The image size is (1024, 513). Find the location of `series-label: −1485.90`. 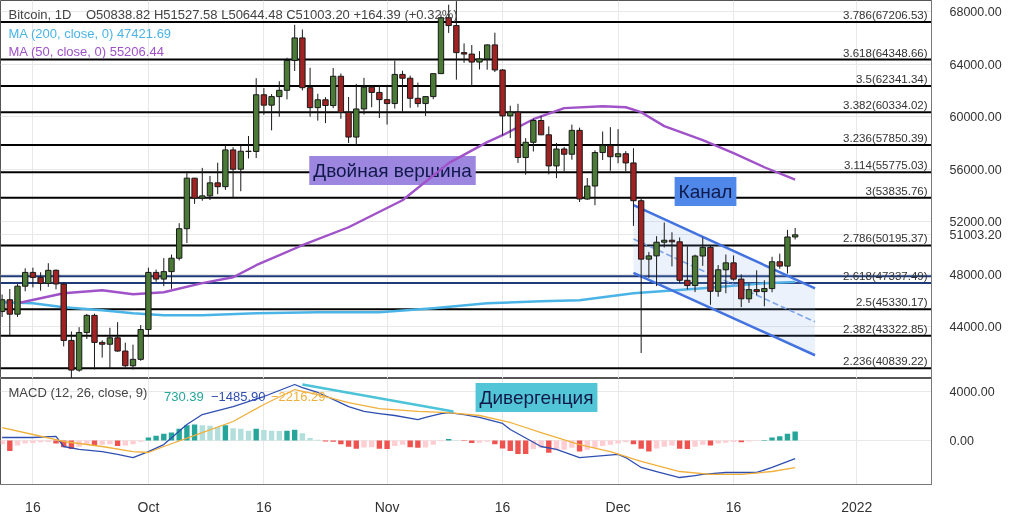

series-label: −1485.90 is located at coordinates (238, 396).